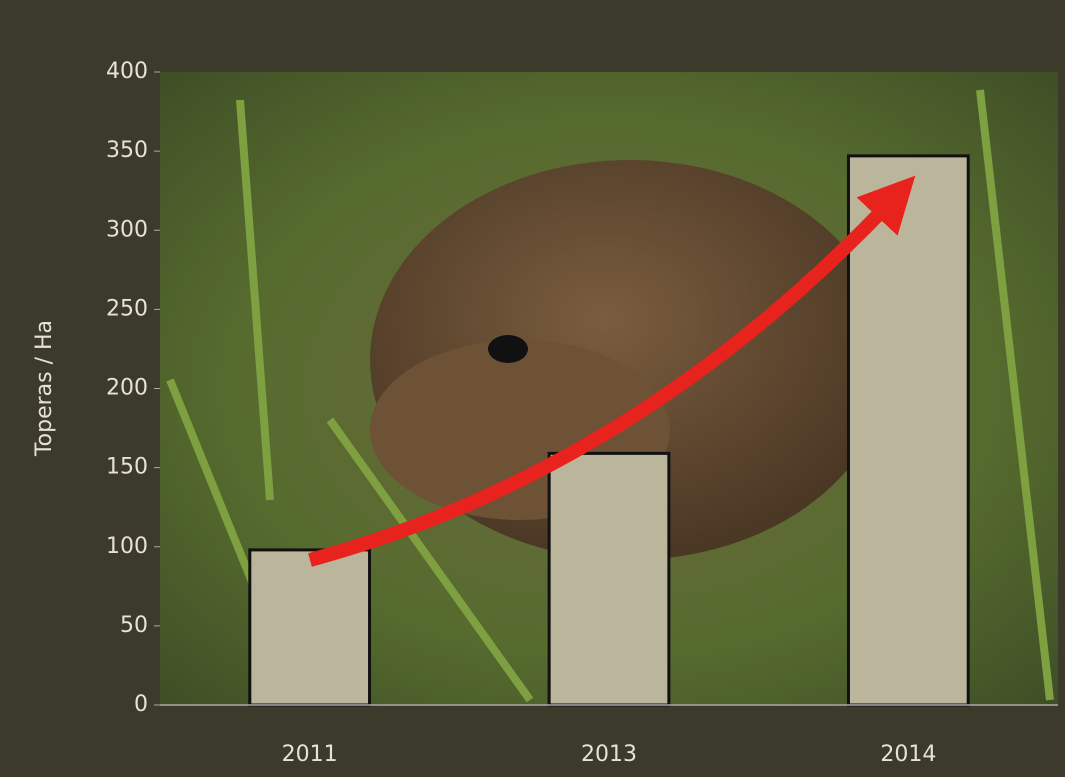 Image resolution: width=1065 pixels, height=777 pixels. What do you see at coordinates (127, 308) in the screenshot?
I see `y-tick-label: 250` at bounding box center [127, 308].